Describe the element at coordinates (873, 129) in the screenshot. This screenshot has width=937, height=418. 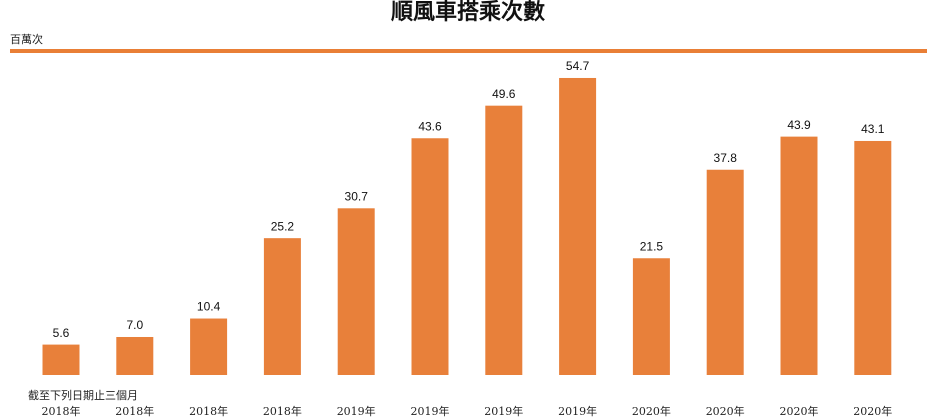
I see `value-label: 43.1` at that location.